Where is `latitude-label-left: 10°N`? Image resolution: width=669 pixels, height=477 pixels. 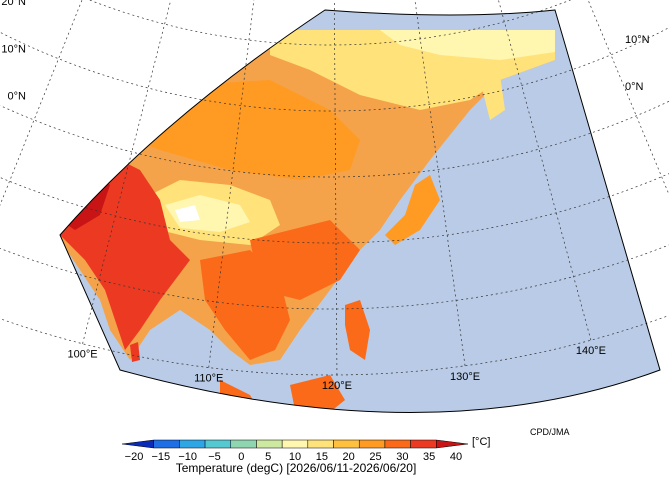 latitude-label-left: 10°N is located at coordinates (13, 49).